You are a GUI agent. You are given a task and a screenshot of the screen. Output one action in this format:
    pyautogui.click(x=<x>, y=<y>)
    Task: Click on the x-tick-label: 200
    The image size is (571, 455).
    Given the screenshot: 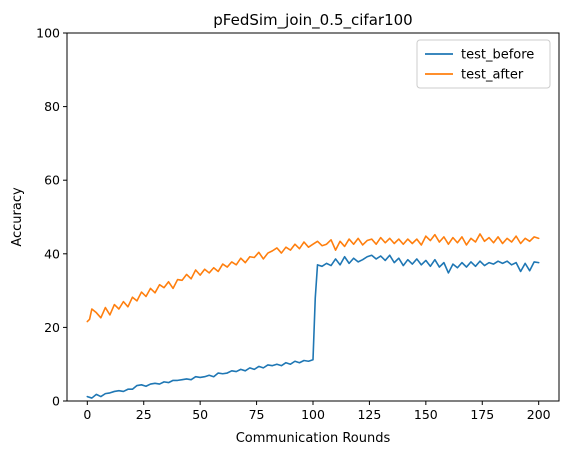 What is the action you would take?
    pyautogui.click(x=539, y=414)
    